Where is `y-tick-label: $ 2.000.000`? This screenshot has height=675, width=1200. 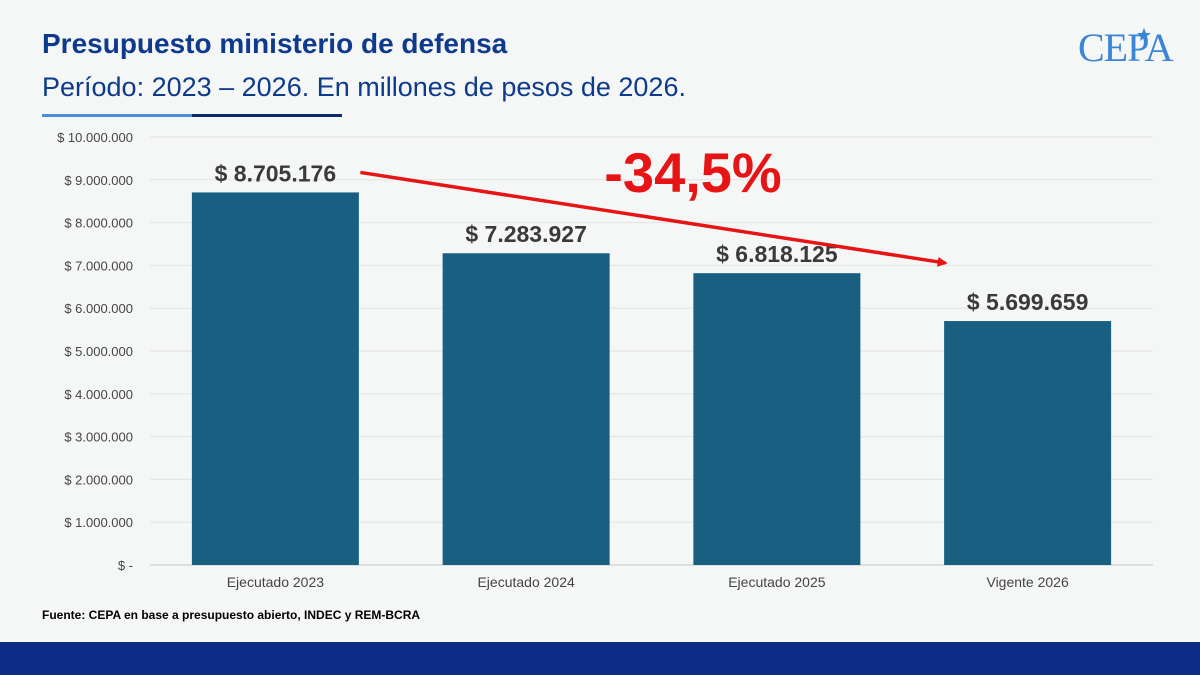 y-tick-label: $ 2.000.000 is located at coordinates (98, 479).